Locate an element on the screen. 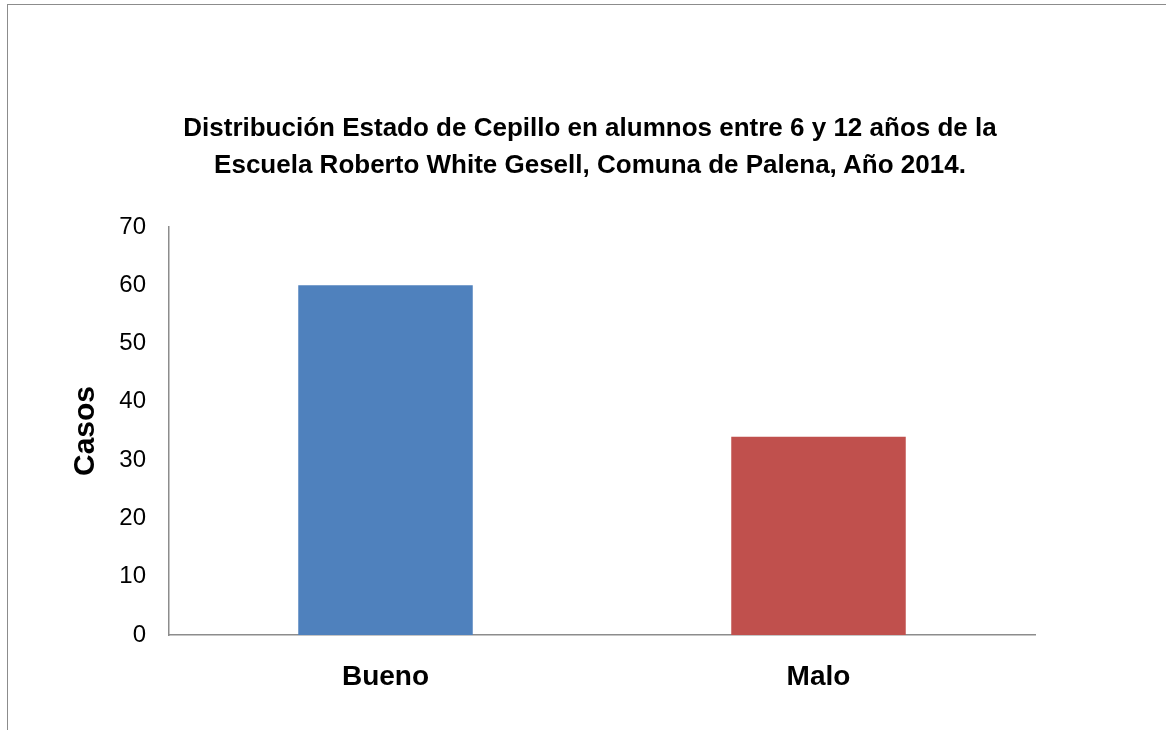  y-tick-label: 50 is located at coordinates (132, 342).